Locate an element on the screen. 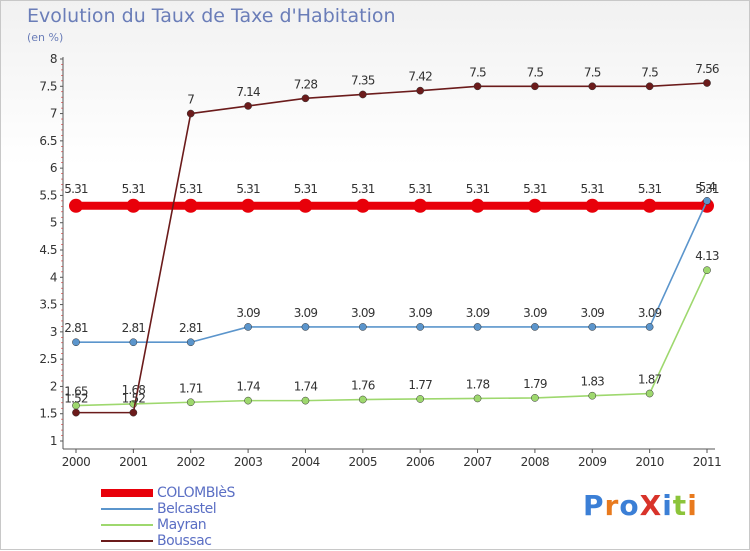 The width and height of the screenshot is (750, 551). proxiti-logo: ProXiti is located at coordinates (640, 505).